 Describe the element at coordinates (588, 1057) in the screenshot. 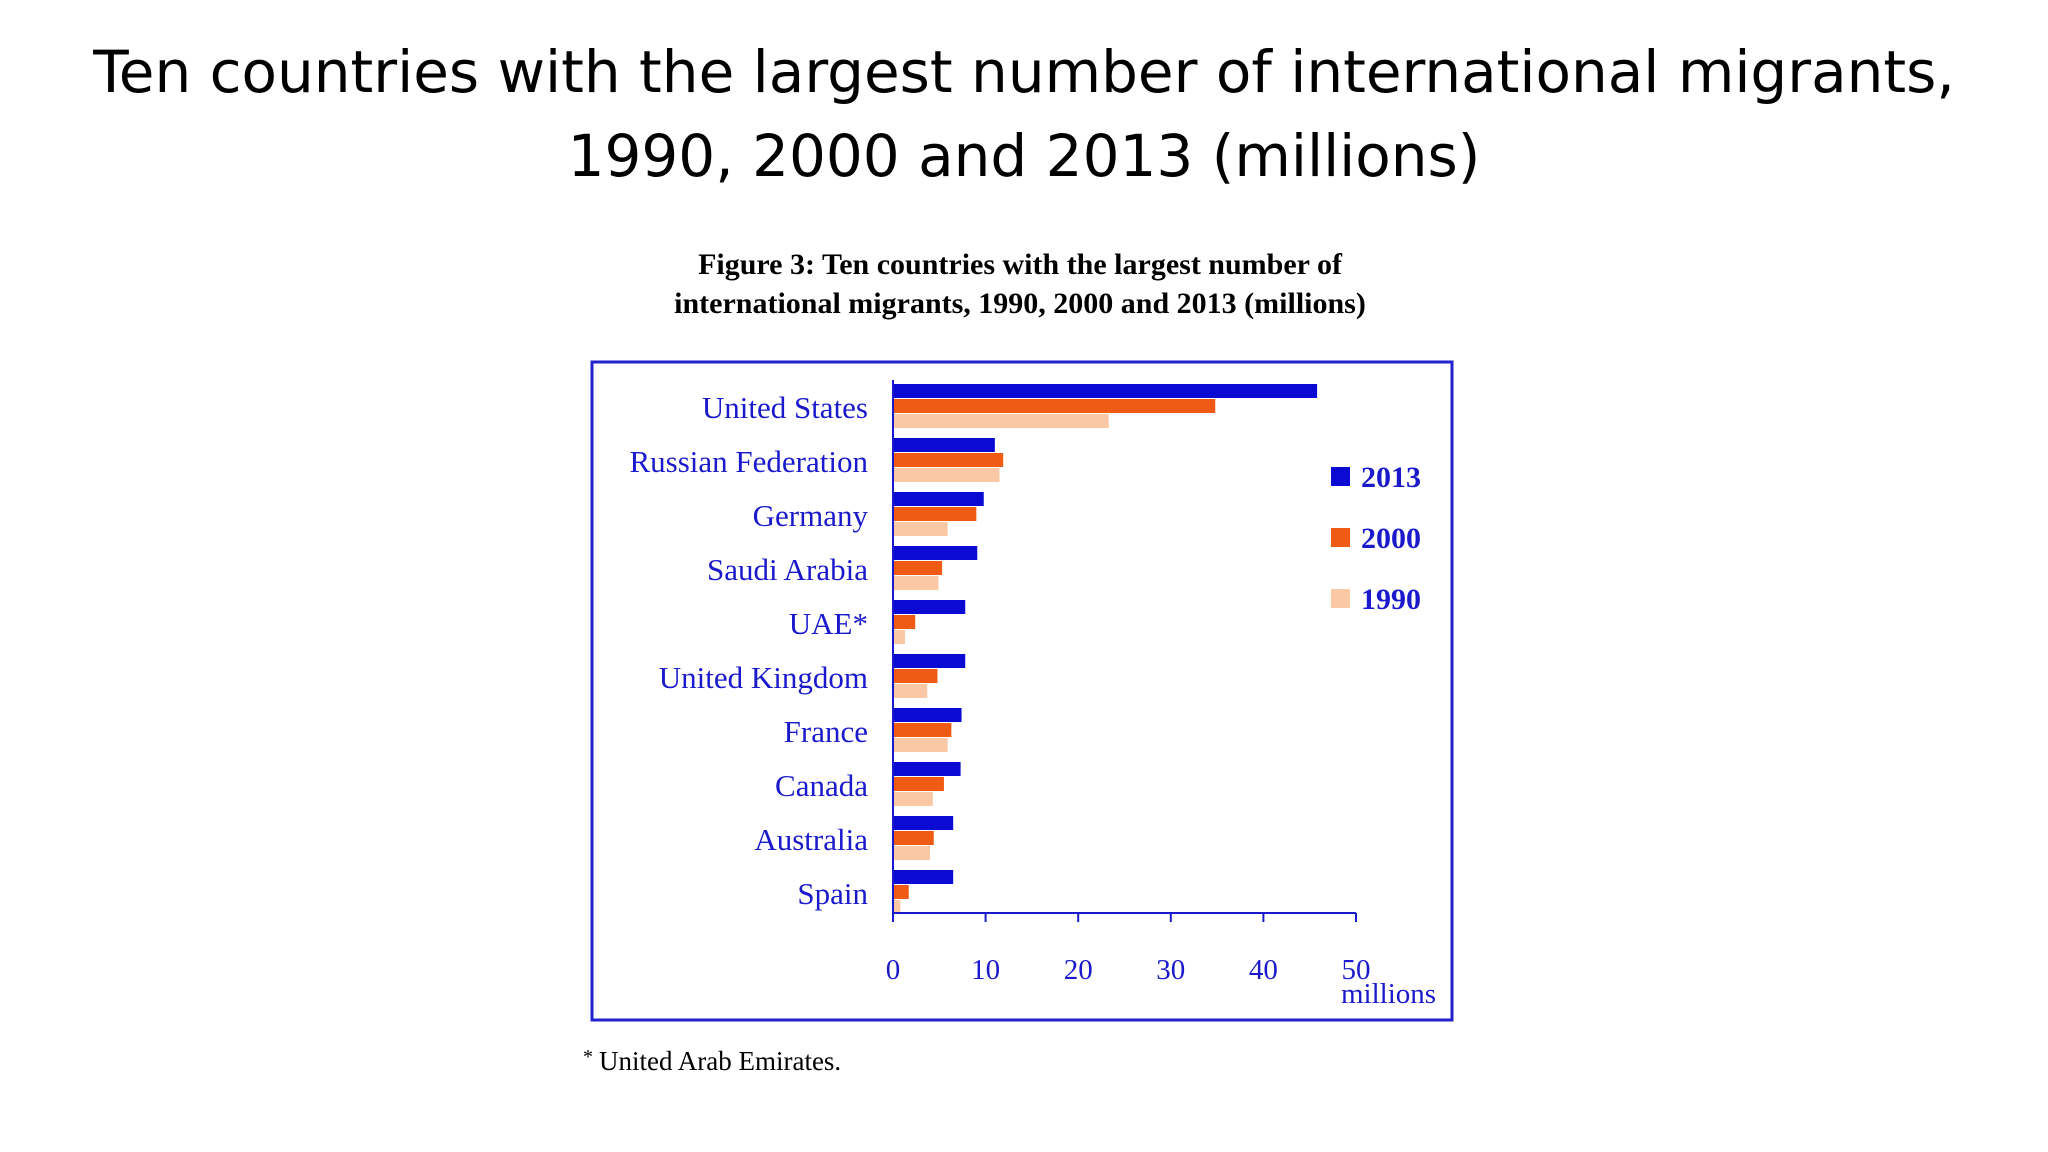

I see `footnote-mark: *` at that location.